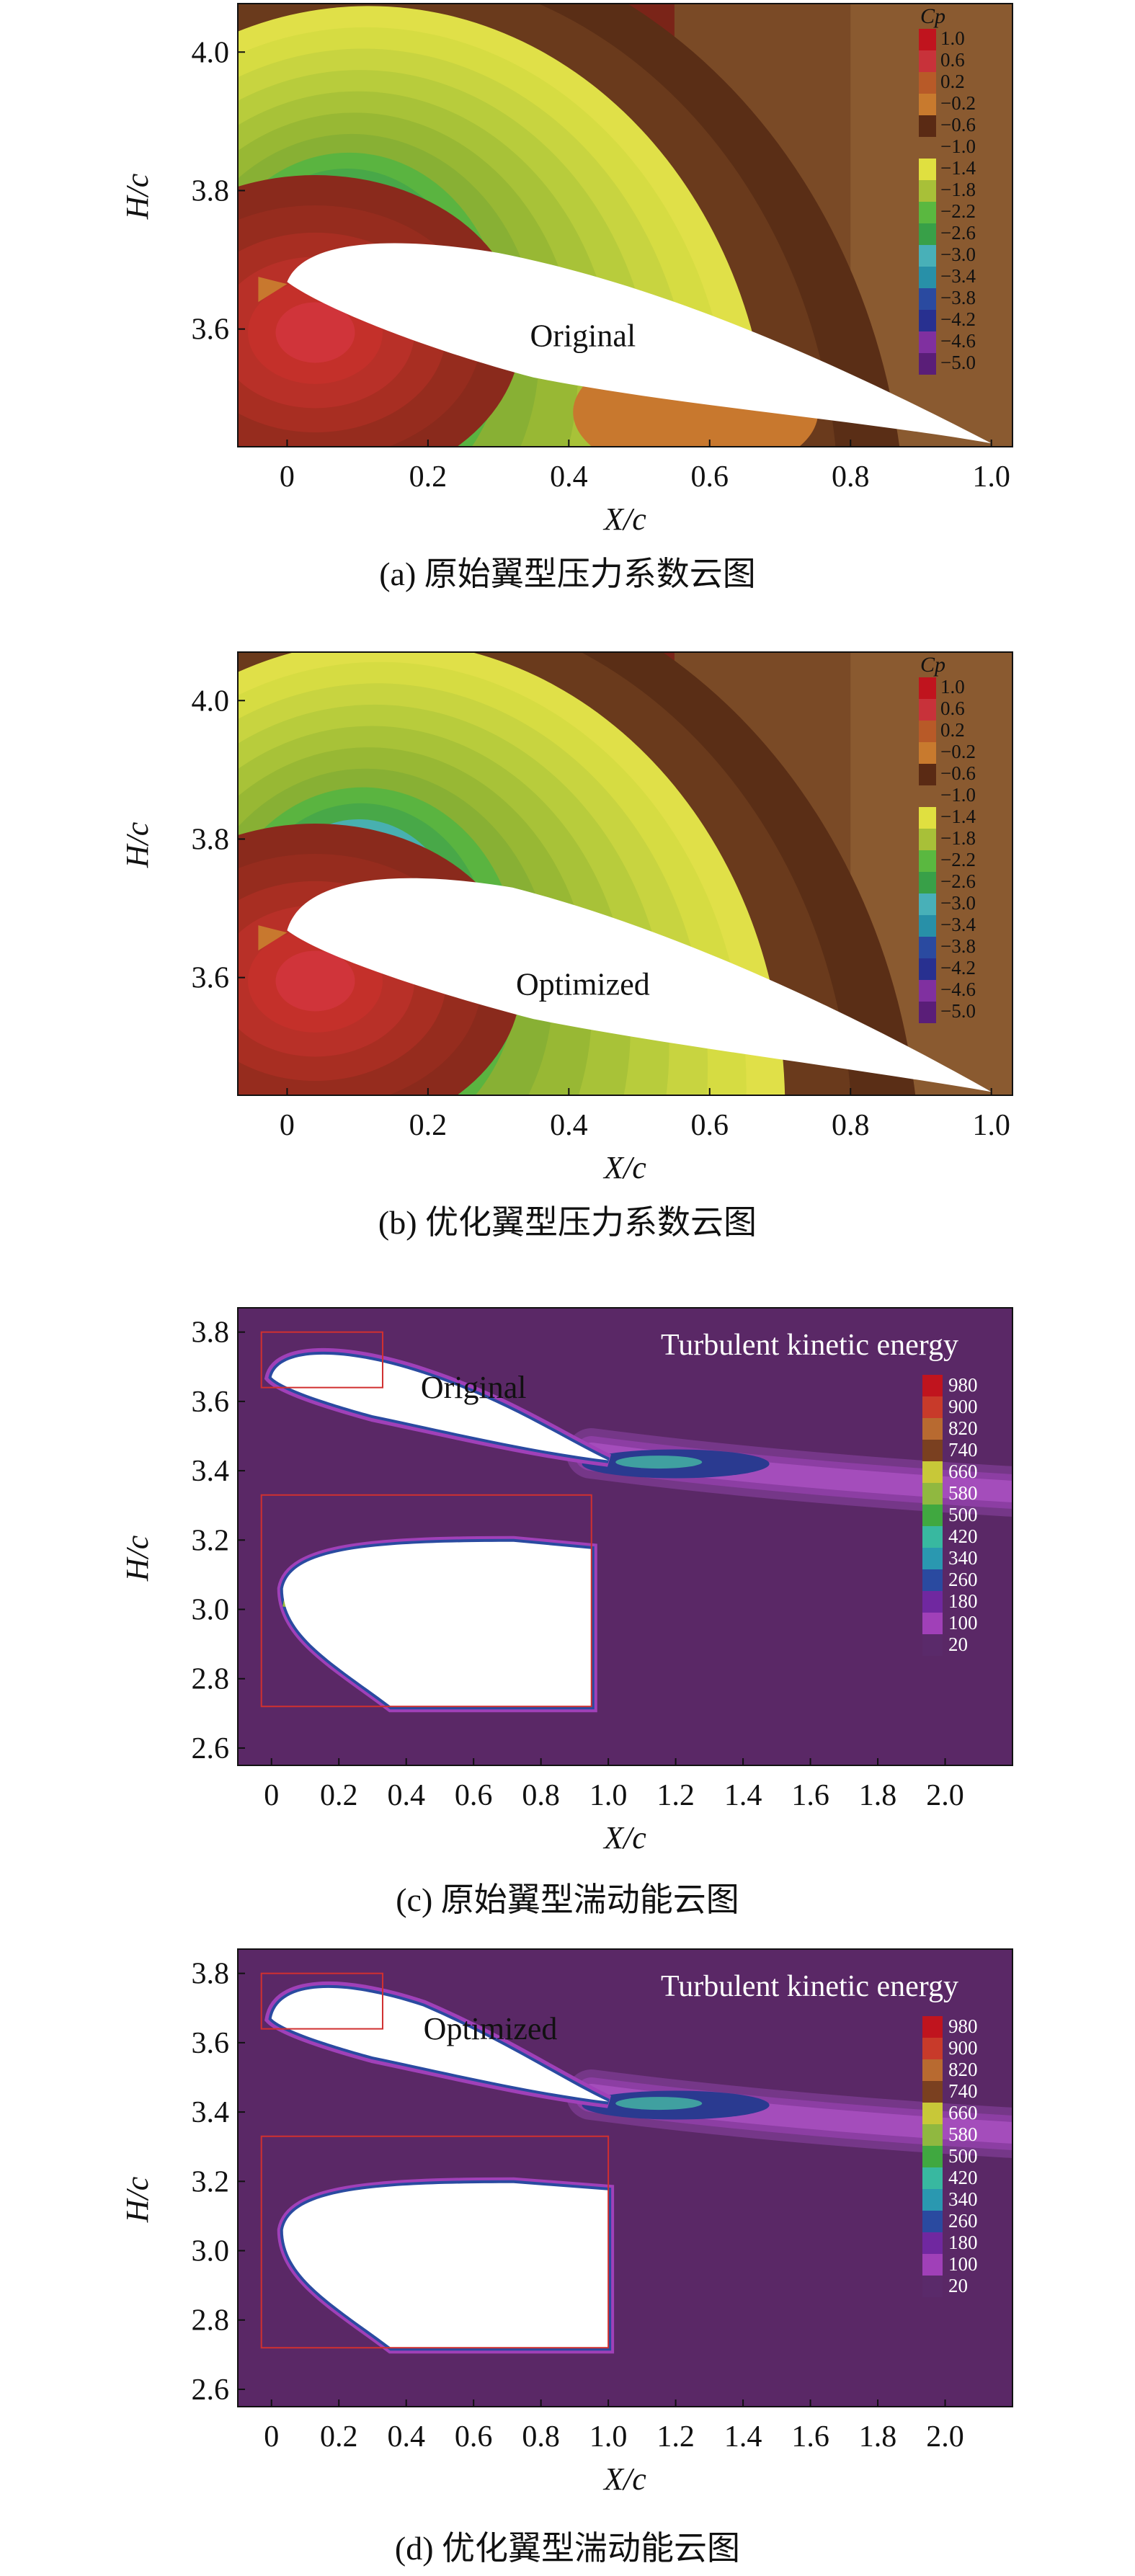 Image resolution: width=1135 pixels, height=2576 pixels. Describe the element at coordinates (963, 2199) in the screenshot. I see `legend-label: 340` at that location.